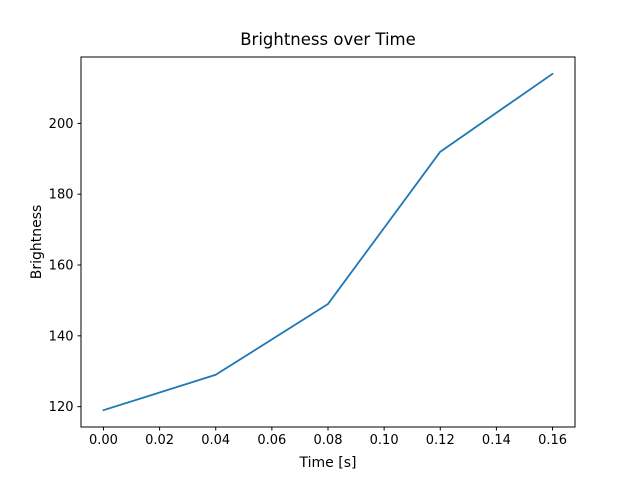 The image size is (640, 480). What do you see at coordinates (328, 463) in the screenshot?
I see `x-axis-label: Time [s]` at bounding box center [328, 463].